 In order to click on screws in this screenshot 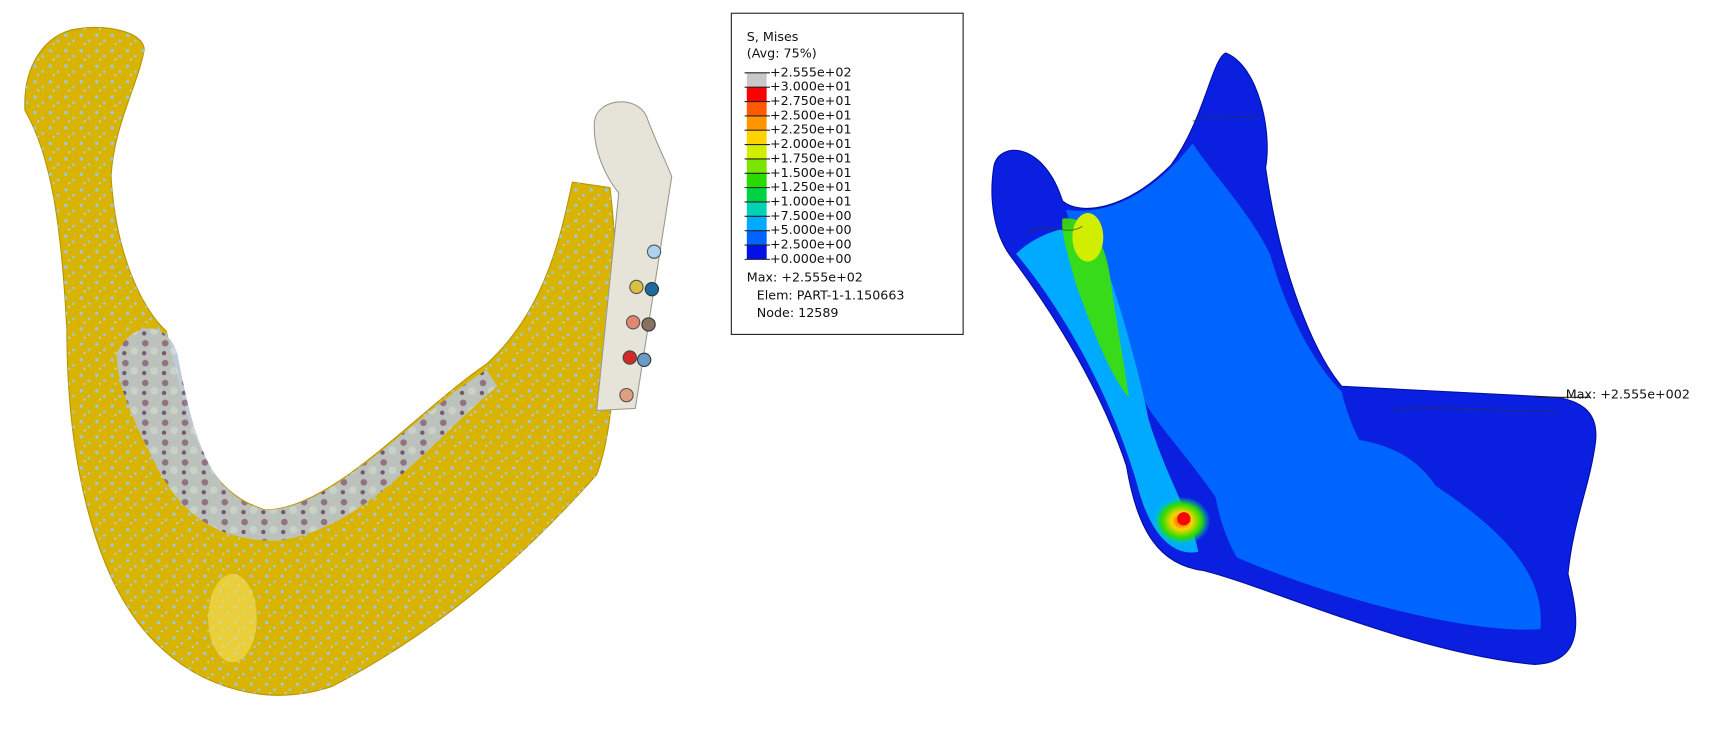, I will do `click(640, 323)`.